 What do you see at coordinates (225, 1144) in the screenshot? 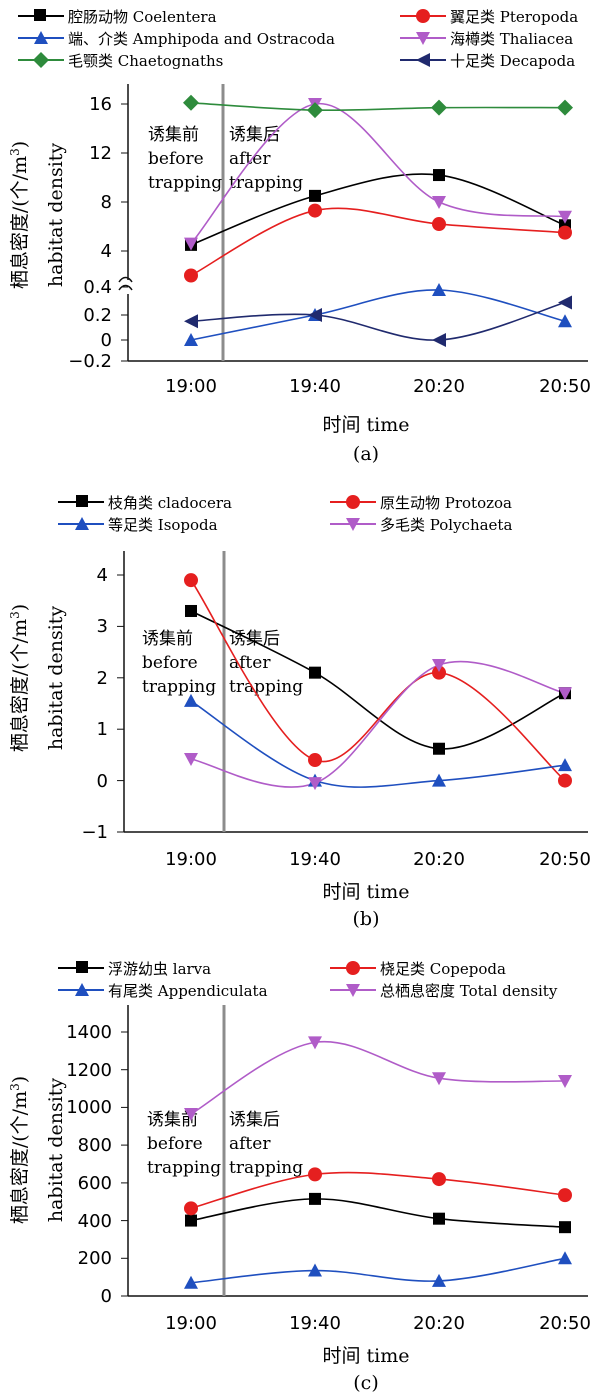
I see `chart-c-annotation: 诱集前 before trapping 诱集后 after trapping` at bounding box center [225, 1144].